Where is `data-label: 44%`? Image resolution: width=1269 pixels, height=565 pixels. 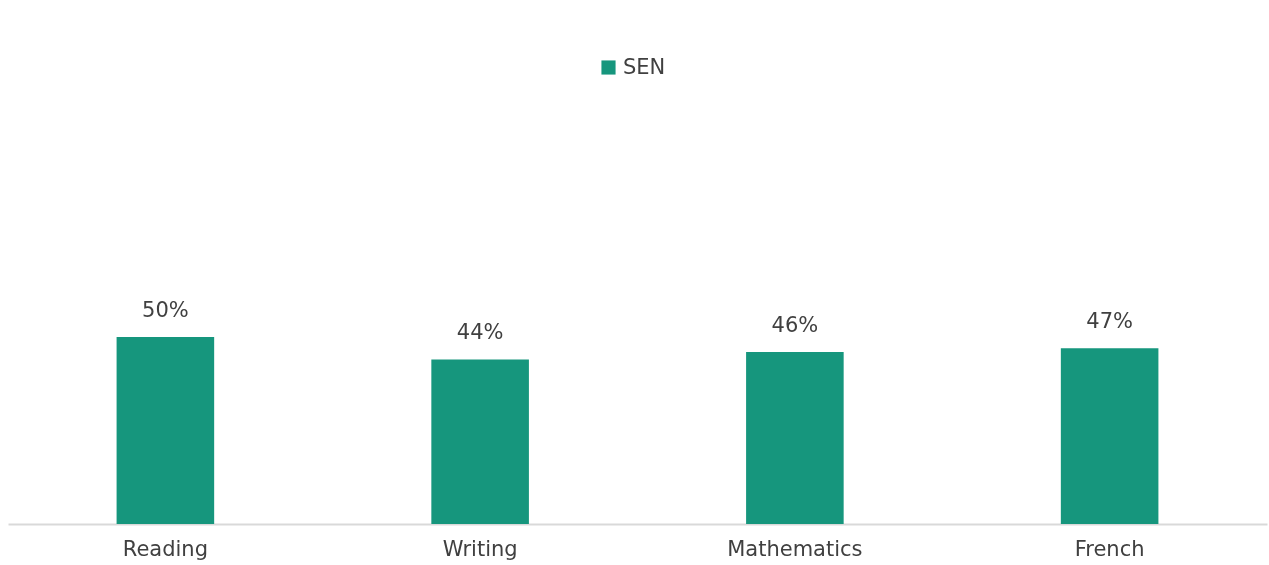 data-label: 44% is located at coordinates (480, 332).